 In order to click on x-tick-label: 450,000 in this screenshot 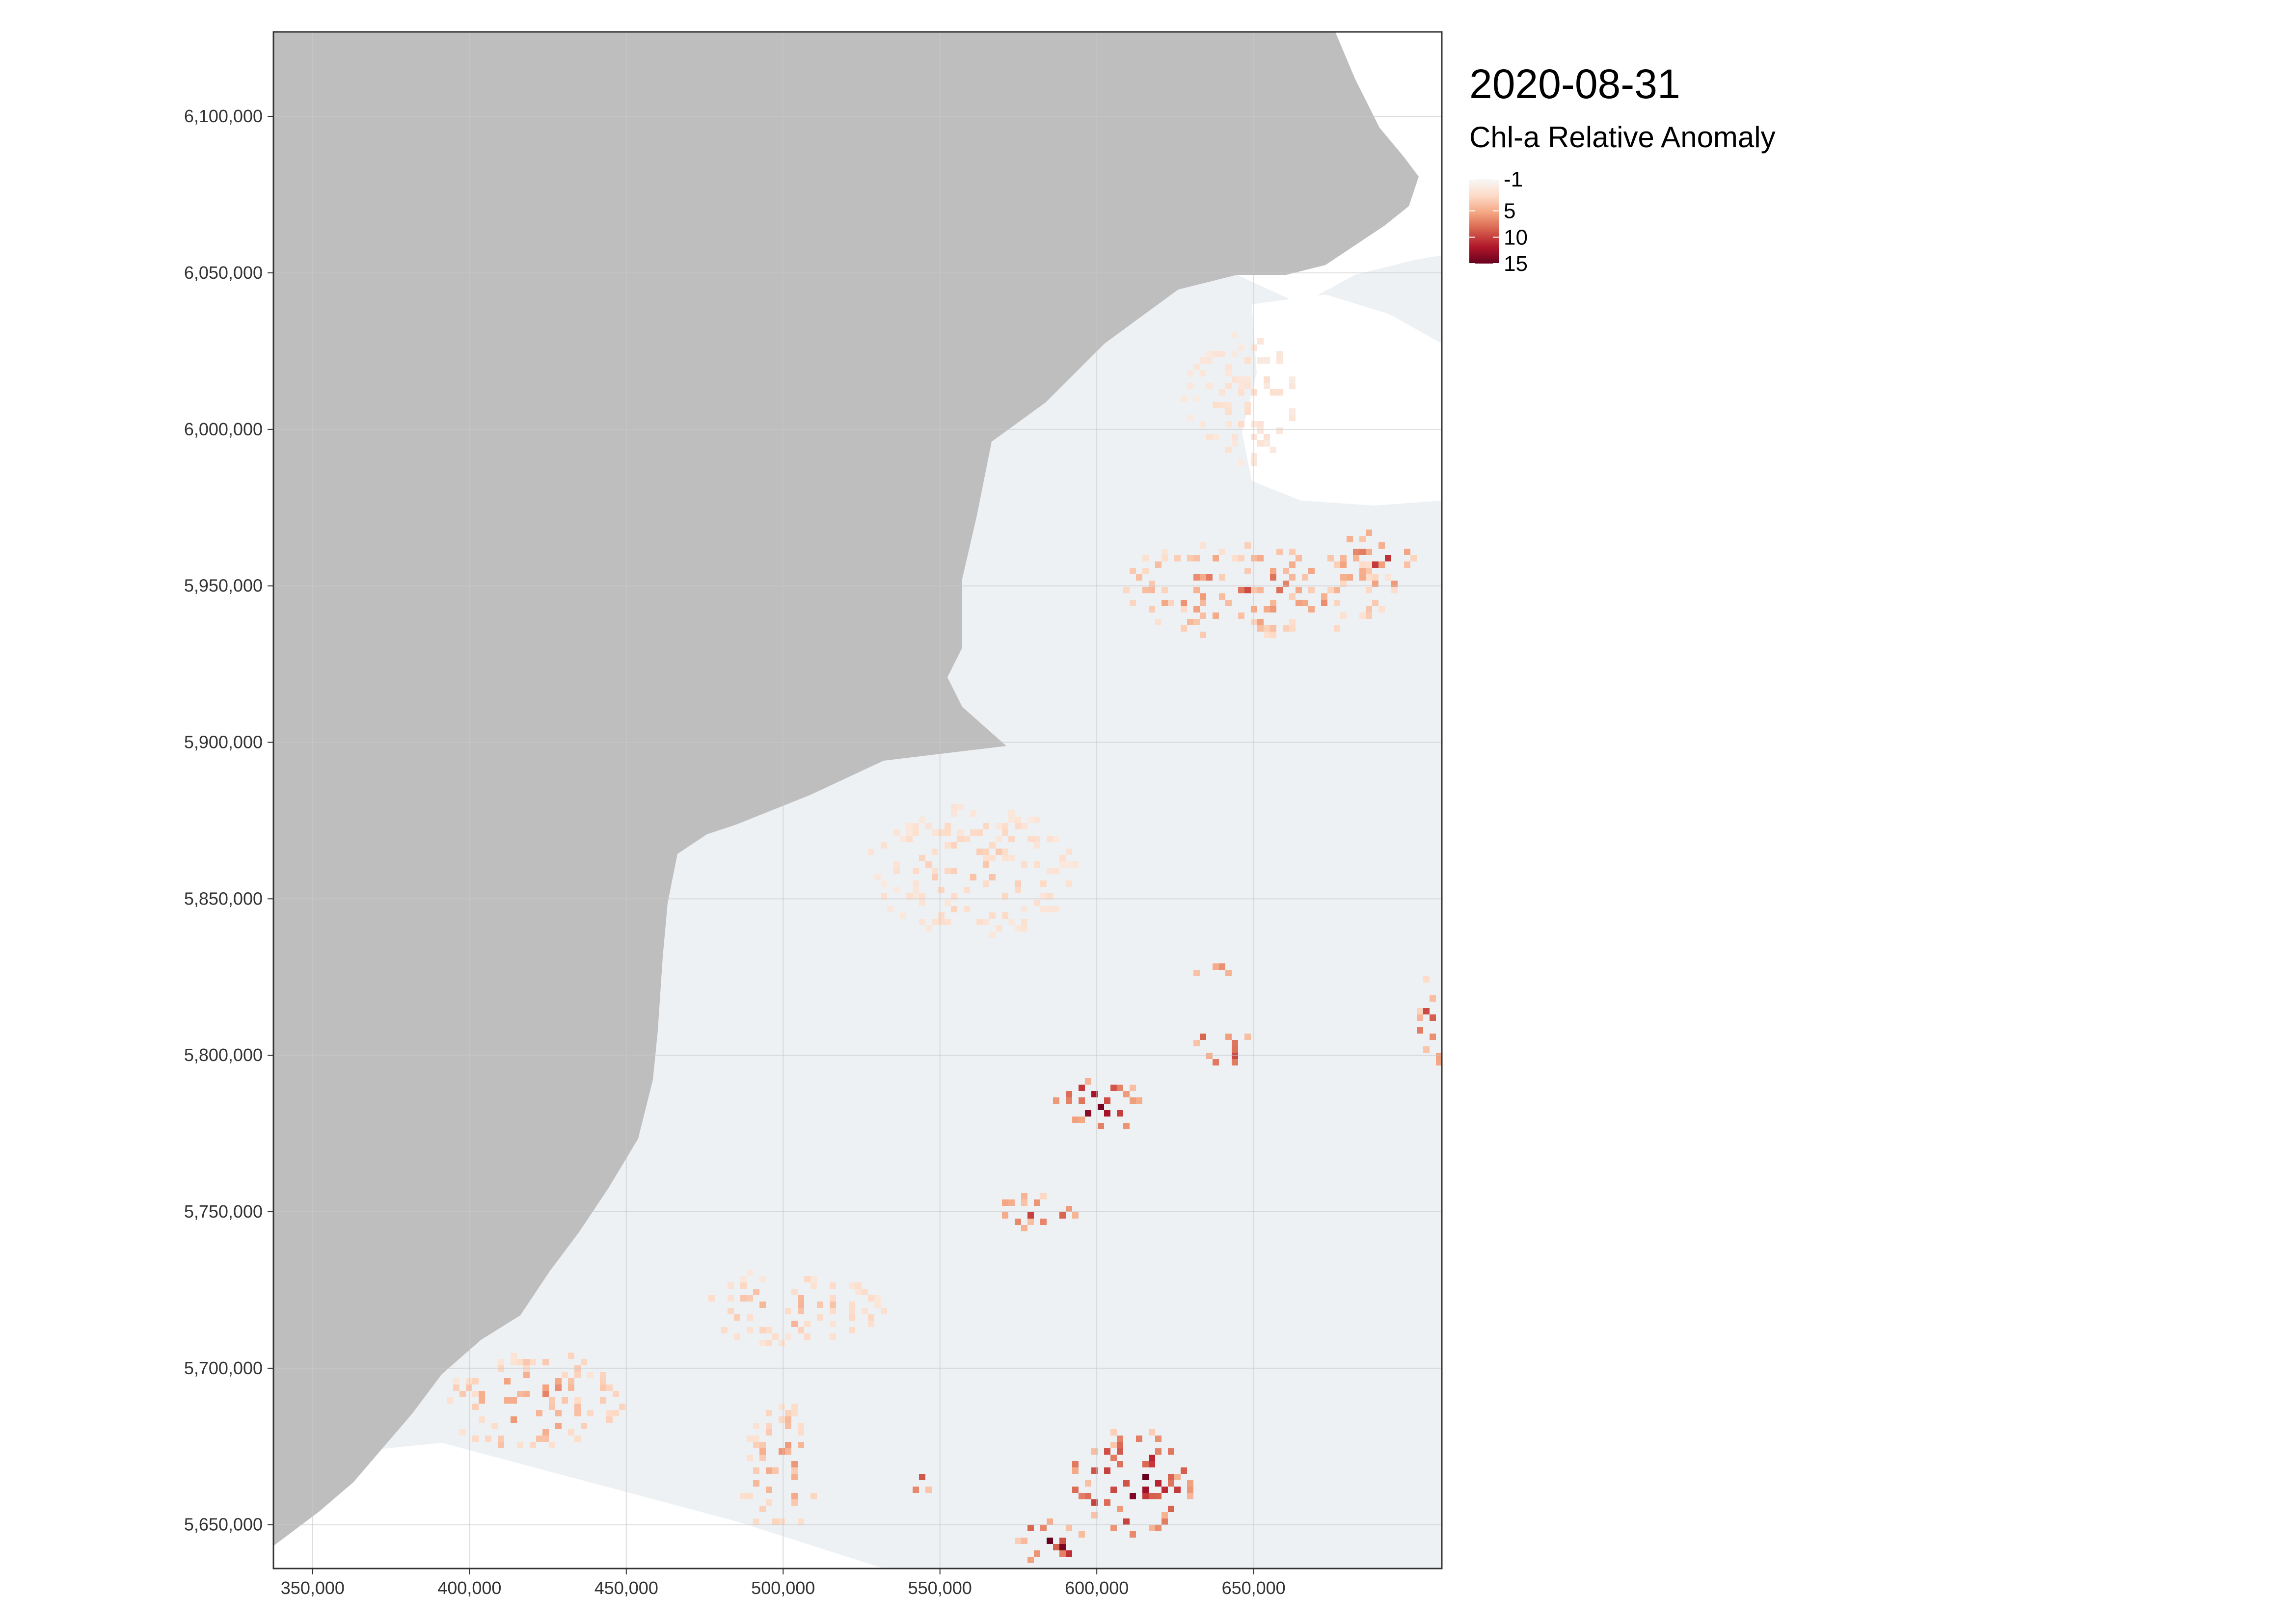, I will do `click(626, 1588)`.